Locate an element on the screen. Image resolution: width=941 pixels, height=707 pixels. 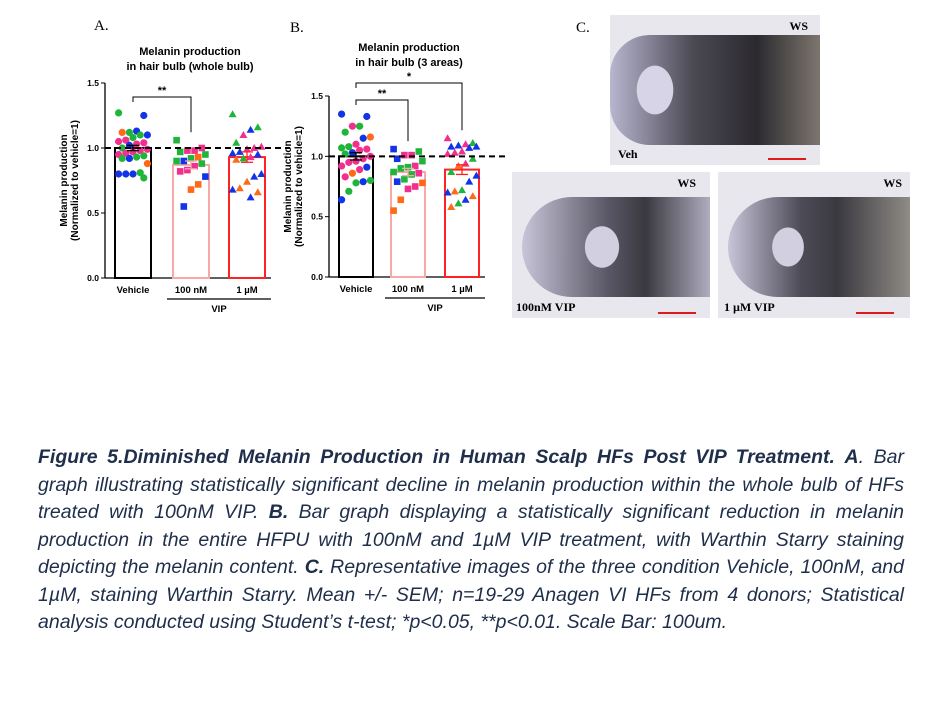
hair-bulb-tissue is located at coordinates (715, 90).